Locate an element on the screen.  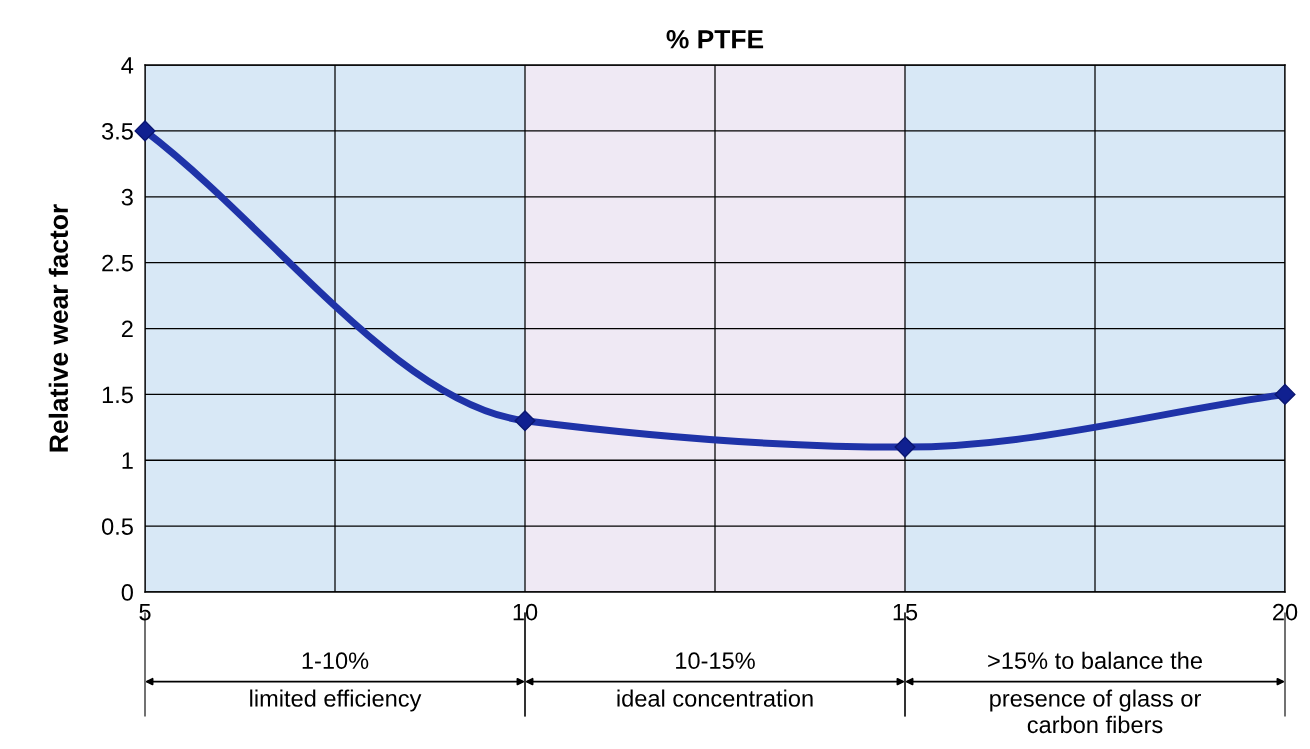
y-axis-title: Relative wear factor is located at coordinates (58, 328).